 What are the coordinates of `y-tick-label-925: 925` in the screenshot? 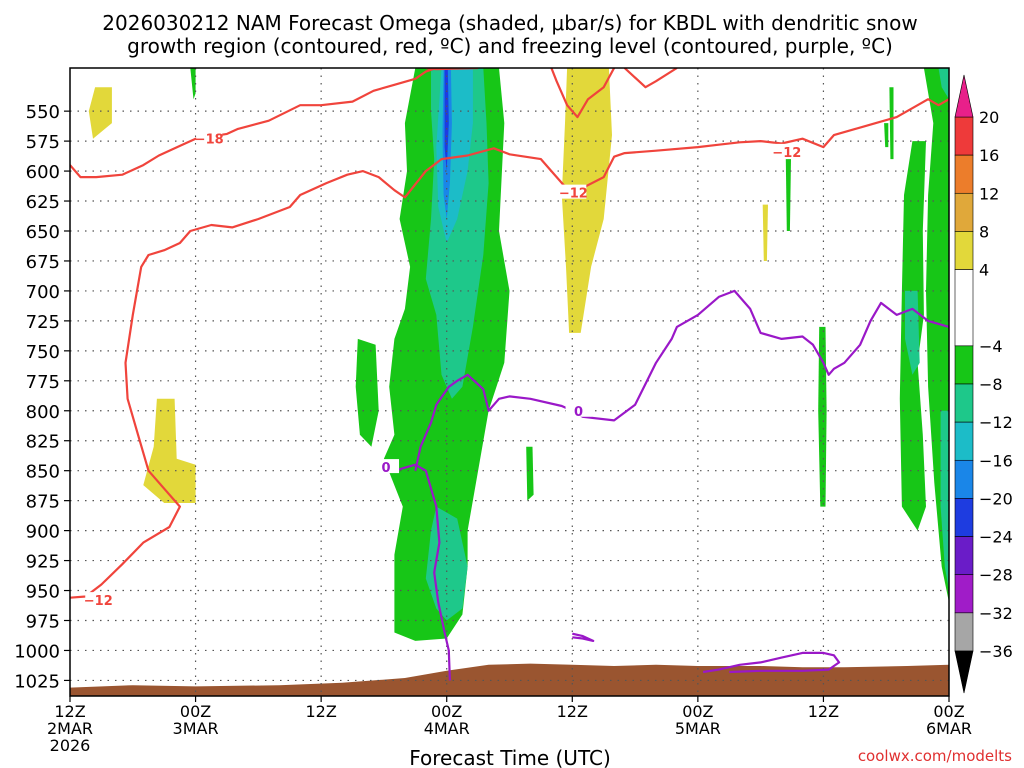 It's located at (43, 562).